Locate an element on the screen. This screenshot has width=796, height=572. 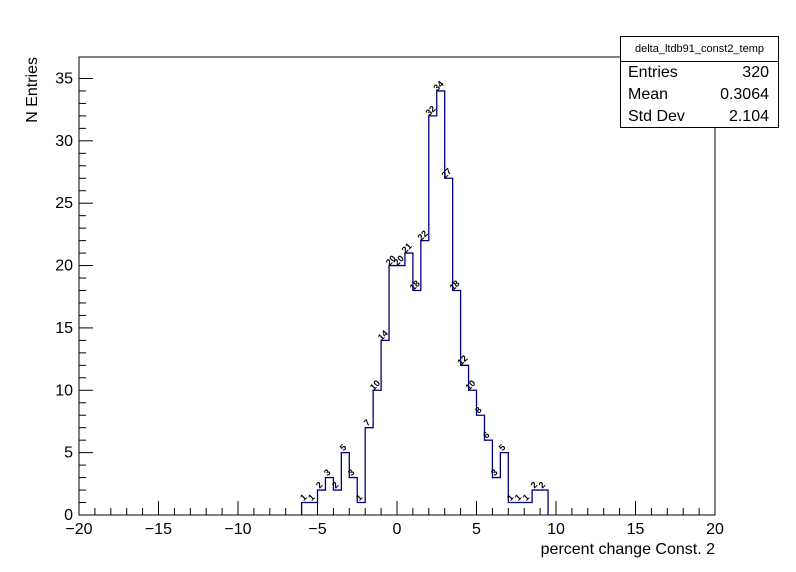
stats-row-entries: Entries 320 is located at coordinates (699, 73).